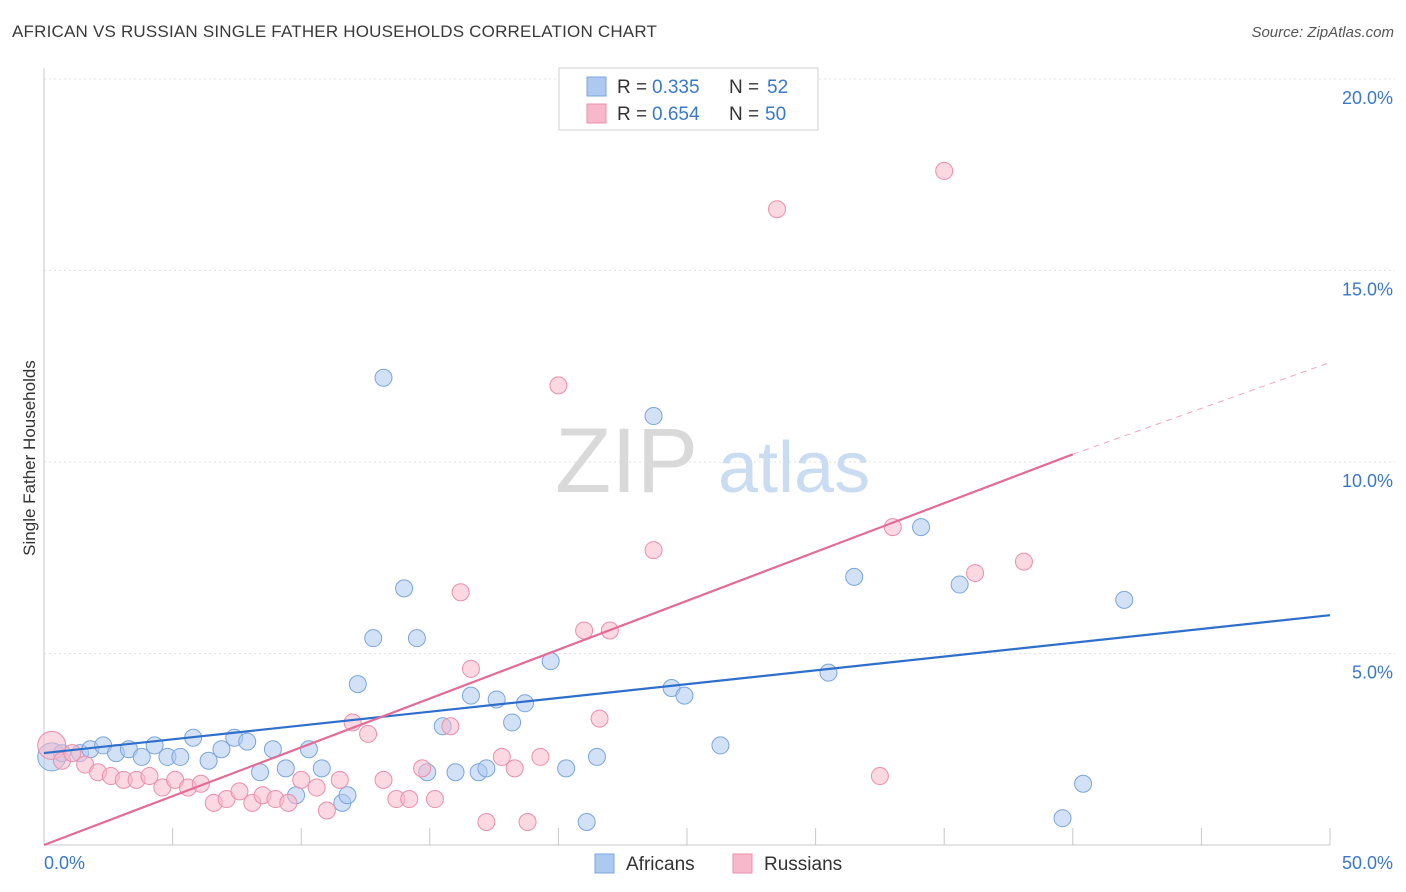 This screenshot has width=1406, height=892. I want to click on legend-label-africans: Africans, so click(660, 864).